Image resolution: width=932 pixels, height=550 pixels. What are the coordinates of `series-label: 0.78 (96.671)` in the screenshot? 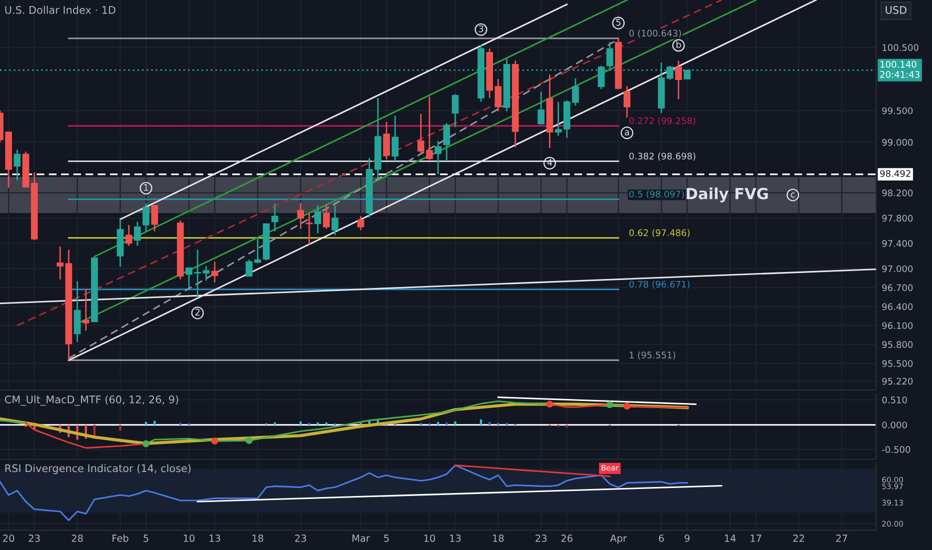 It's located at (659, 284).